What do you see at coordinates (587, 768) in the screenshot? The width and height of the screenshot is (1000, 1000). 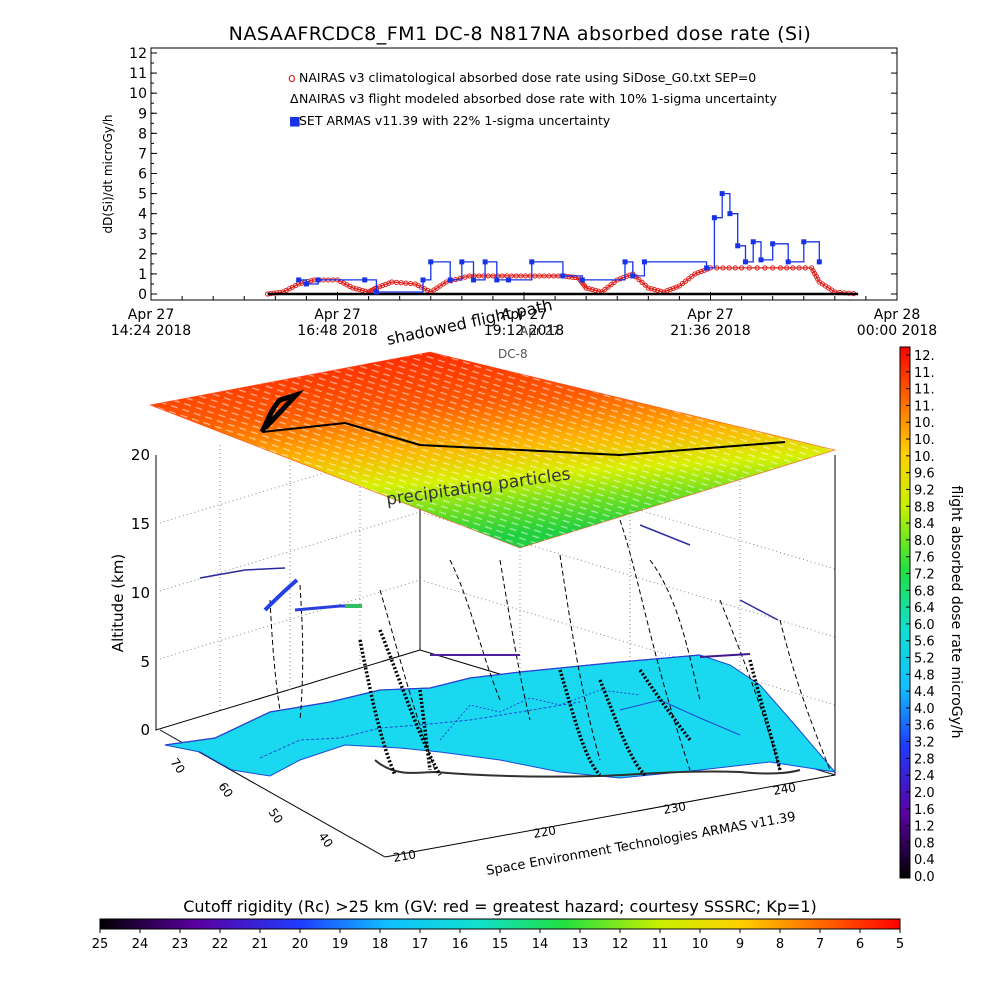 I see `ground-track` at bounding box center [587, 768].